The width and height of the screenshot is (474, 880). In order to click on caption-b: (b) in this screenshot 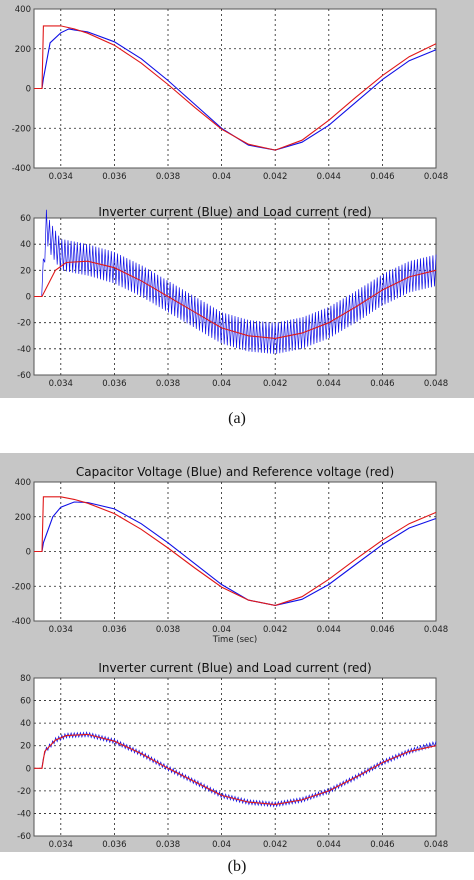, I will do `click(237, 866)`.